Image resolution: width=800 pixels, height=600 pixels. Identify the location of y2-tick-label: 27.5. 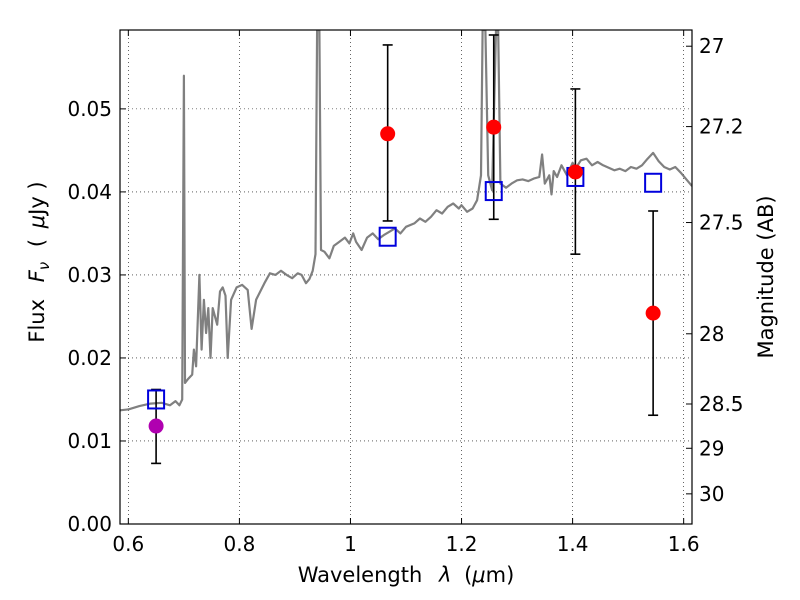
(721, 223).